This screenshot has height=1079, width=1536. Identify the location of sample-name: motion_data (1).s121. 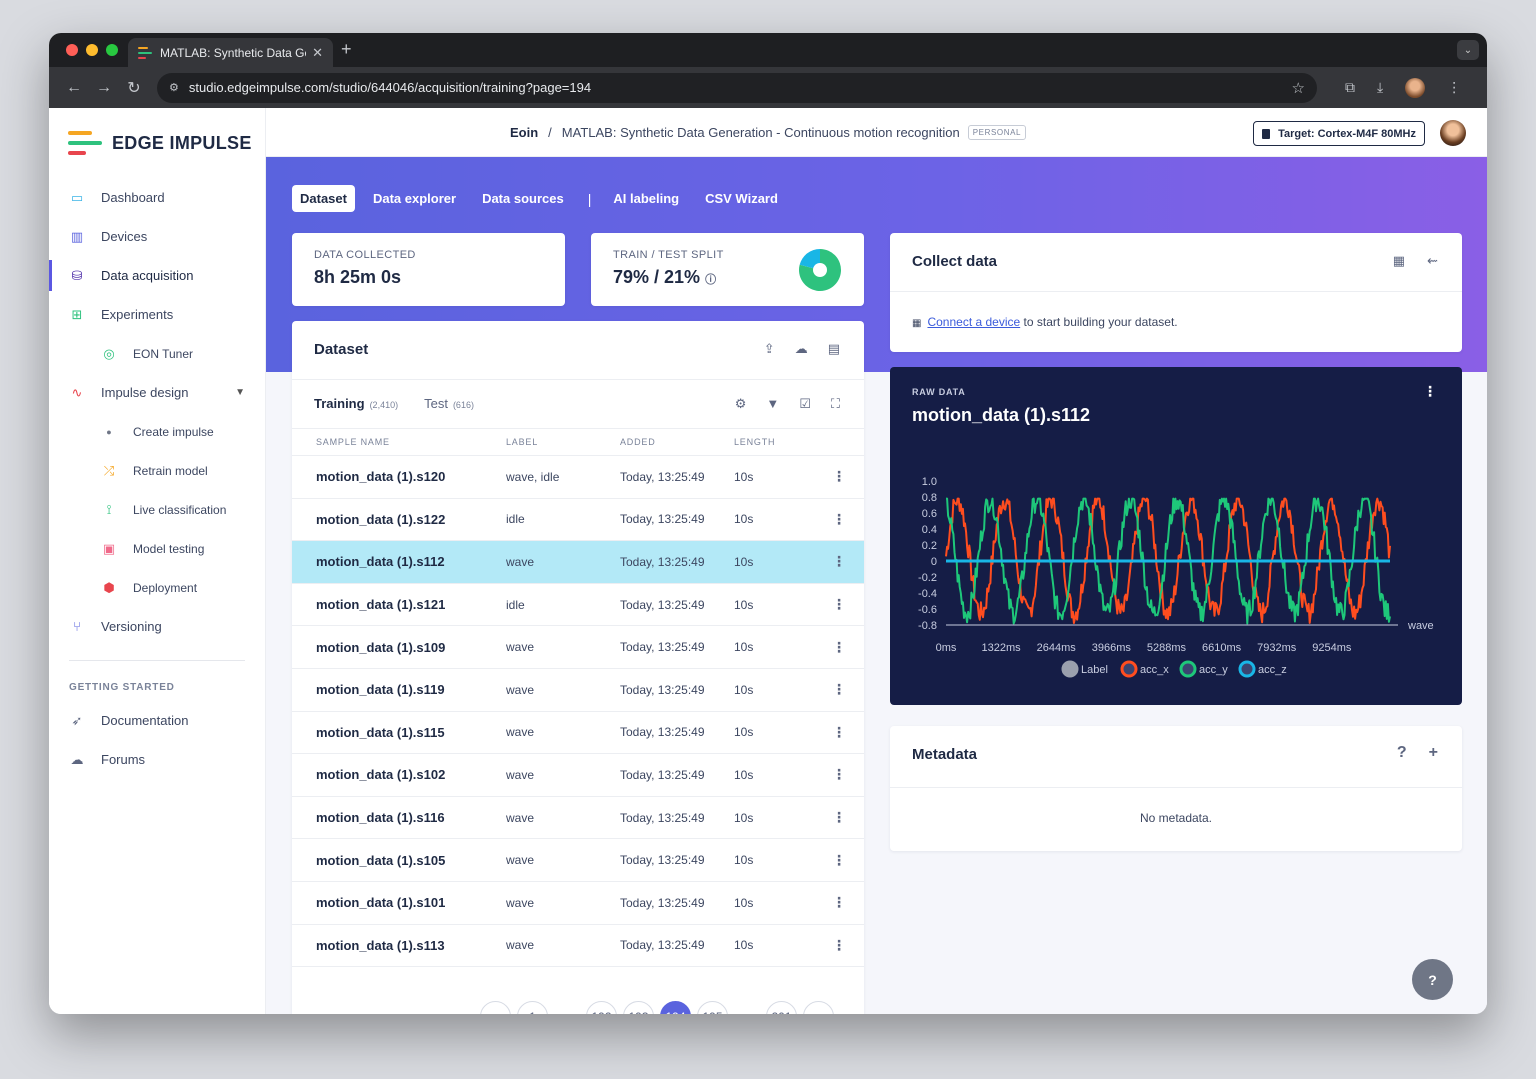
(381, 605).